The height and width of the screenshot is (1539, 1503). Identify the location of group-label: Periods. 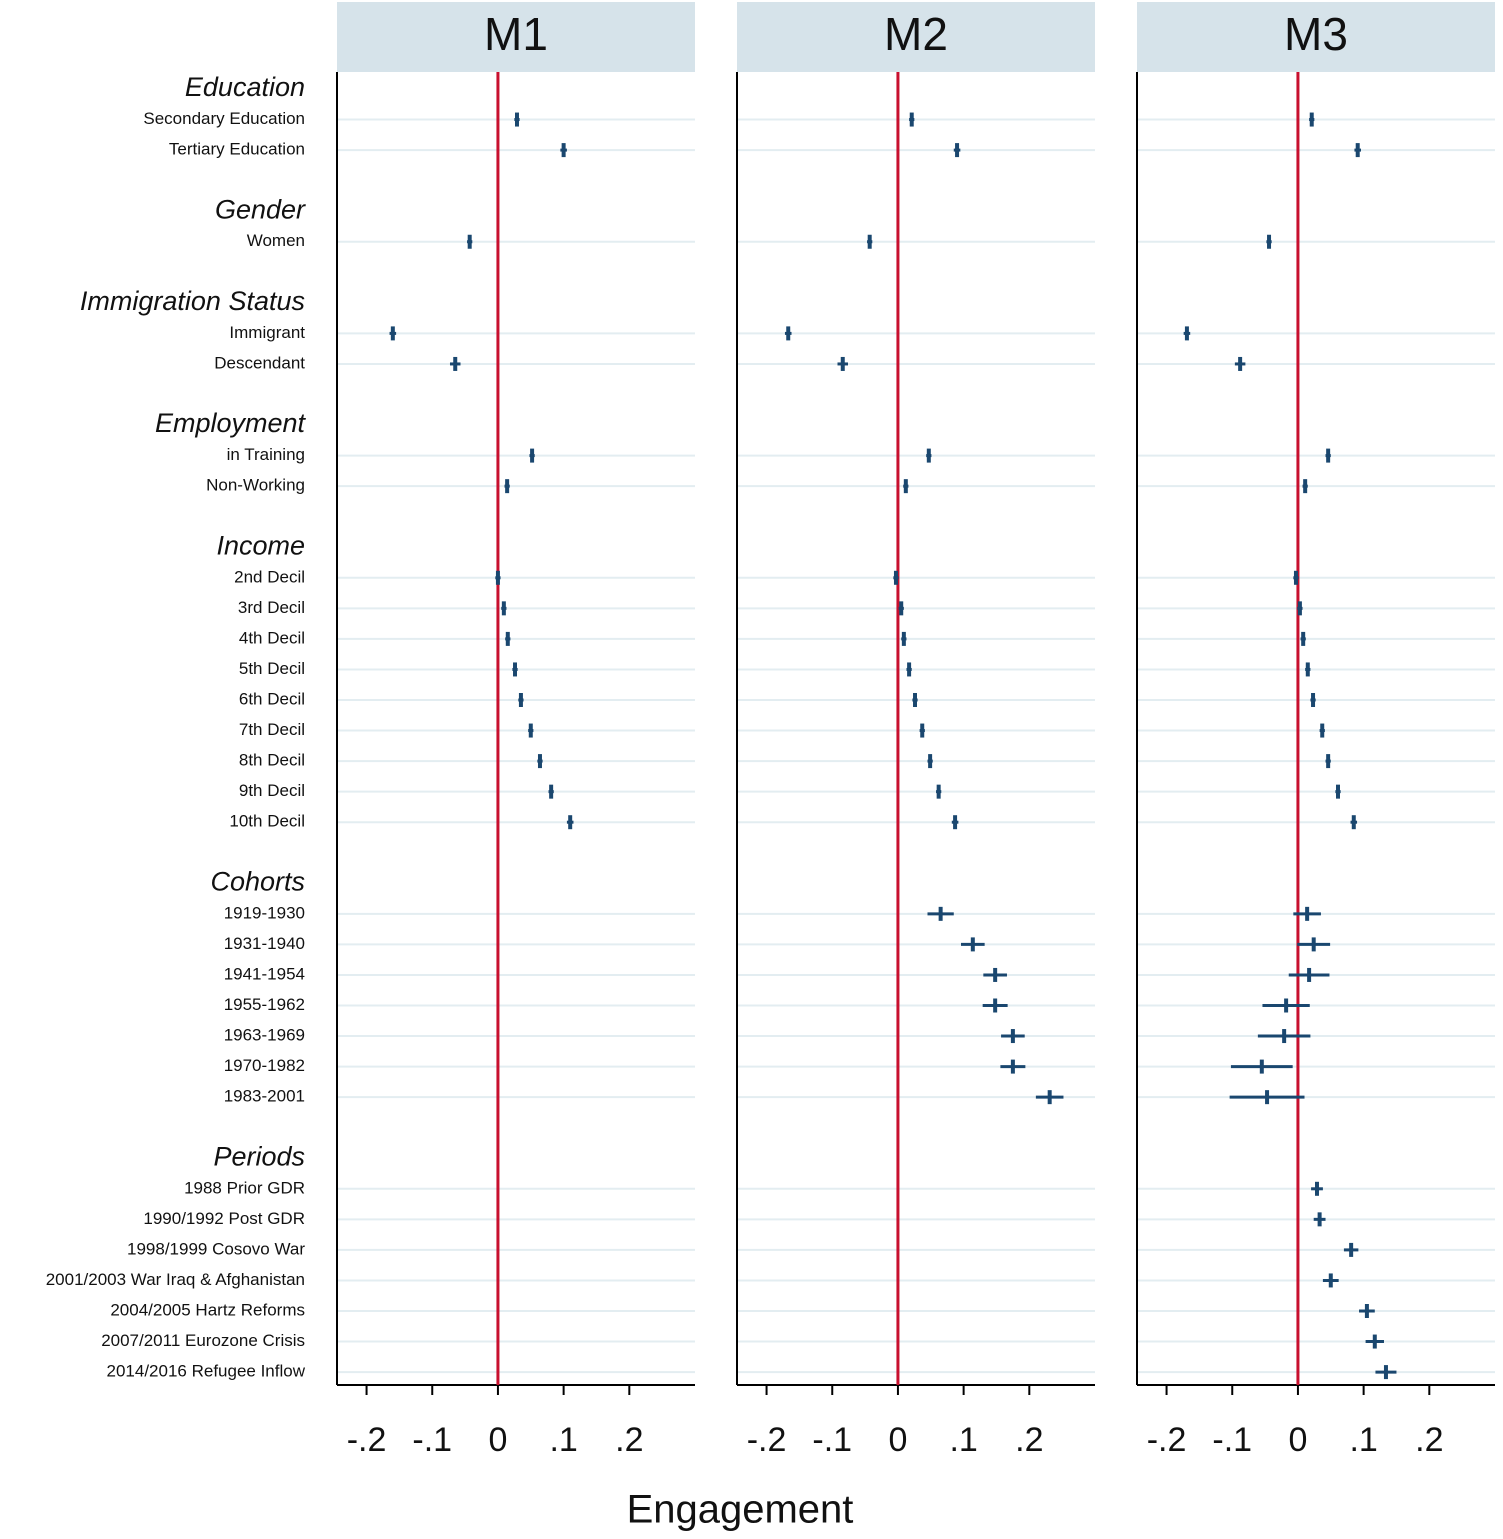
(259, 1156).